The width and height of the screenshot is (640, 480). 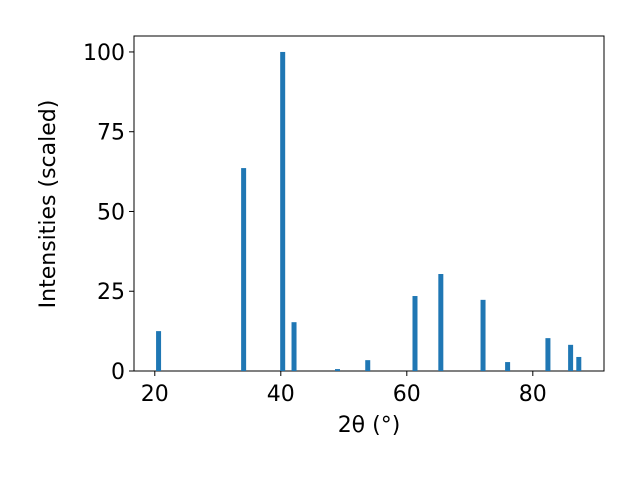 What do you see at coordinates (155, 394) in the screenshot?
I see `x-tick-label: 20` at bounding box center [155, 394].